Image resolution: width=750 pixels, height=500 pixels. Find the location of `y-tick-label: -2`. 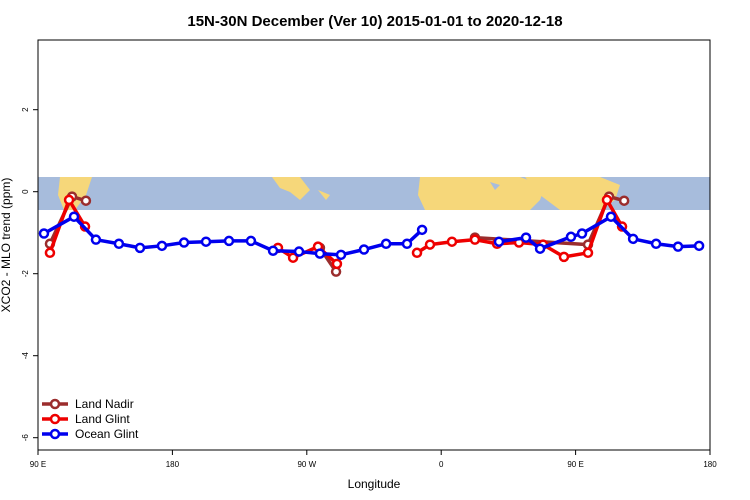

y-tick-label: -2 is located at coordinates (25, 274).